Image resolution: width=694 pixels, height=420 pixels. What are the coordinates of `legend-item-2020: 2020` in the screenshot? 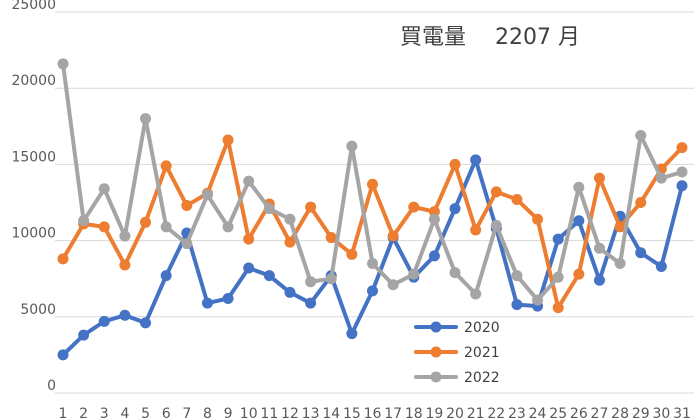 It's located at (457, 328).